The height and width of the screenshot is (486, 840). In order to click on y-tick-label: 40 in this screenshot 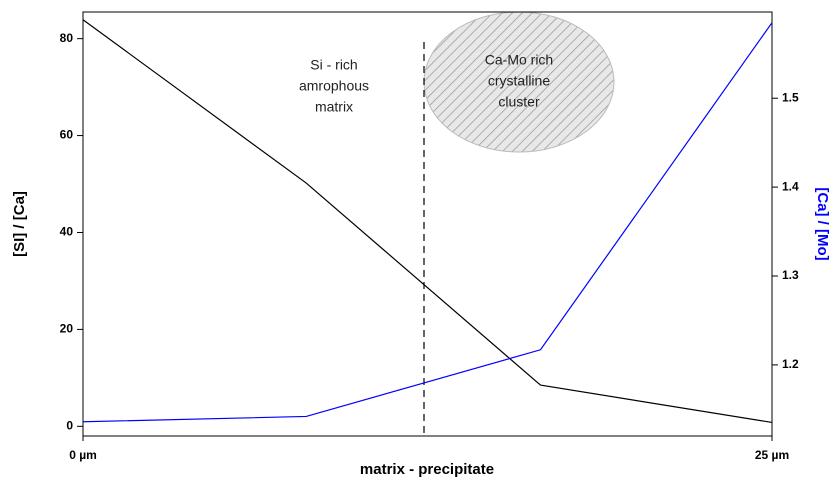, I will do `click(67, 232)`.